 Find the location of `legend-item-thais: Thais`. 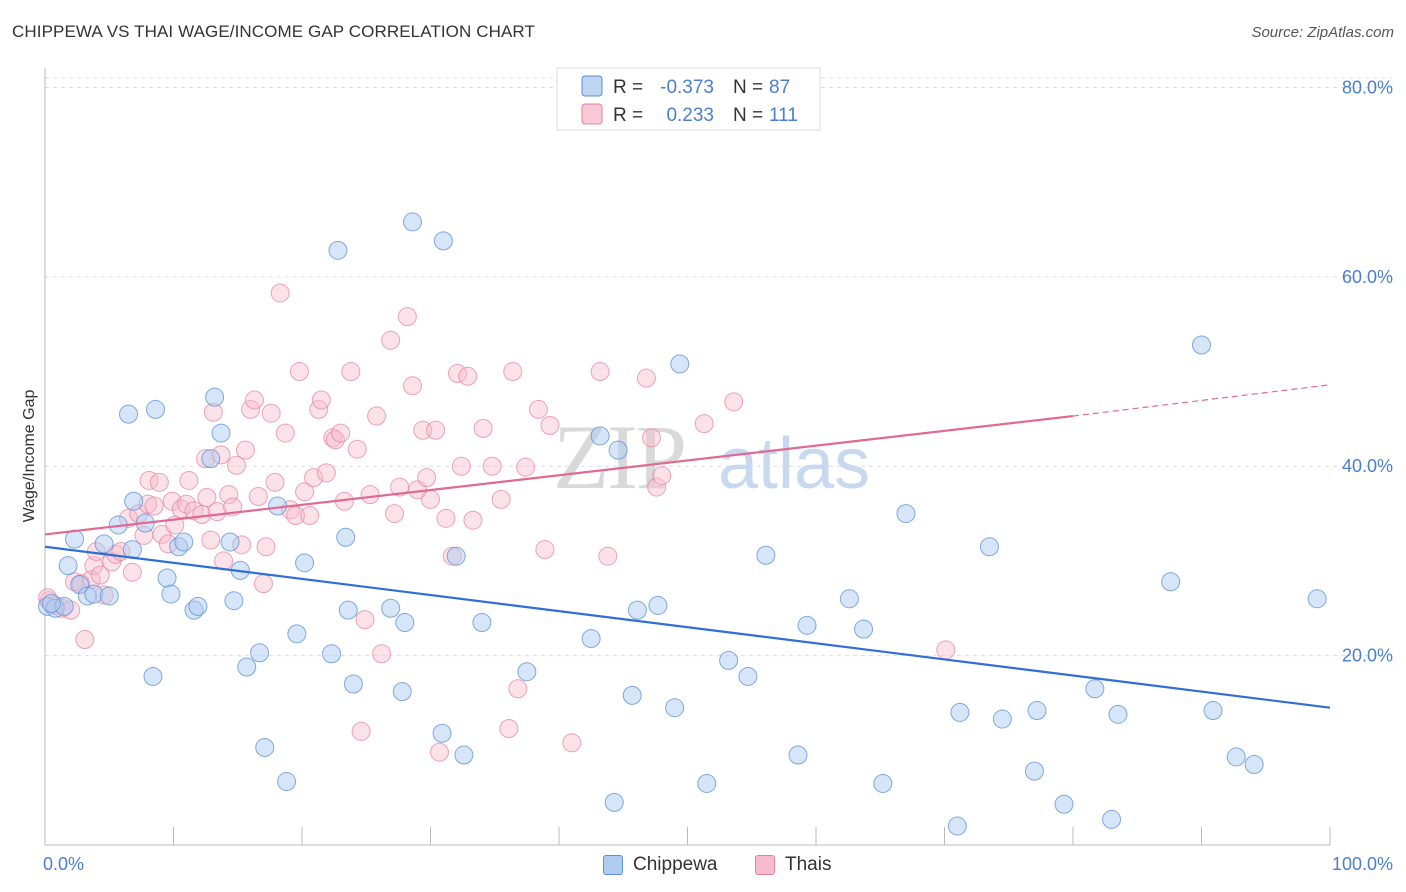

legend-item-thais: Thais is located at coordinates (793, 865).